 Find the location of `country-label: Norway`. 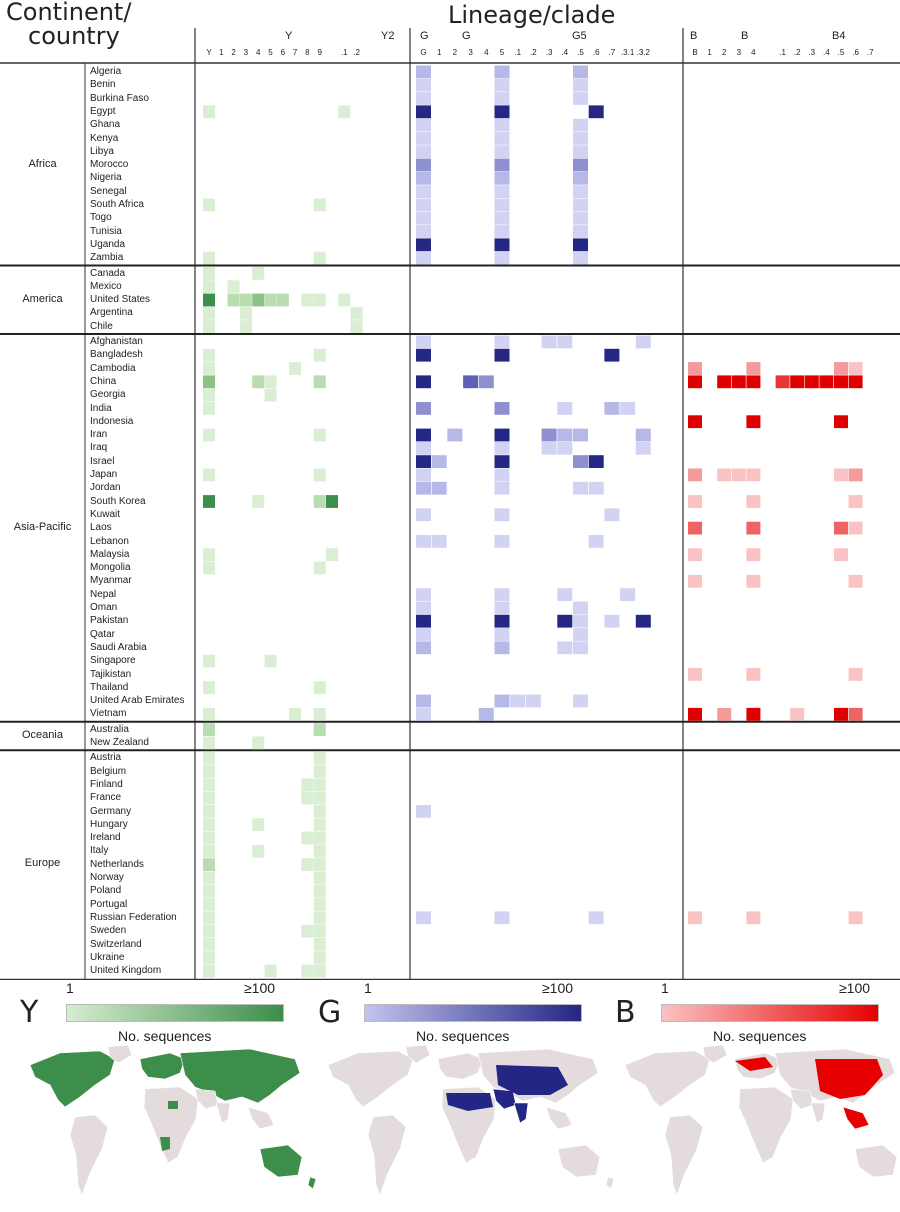

country-label: Norway is located at coordinates (107, 877).